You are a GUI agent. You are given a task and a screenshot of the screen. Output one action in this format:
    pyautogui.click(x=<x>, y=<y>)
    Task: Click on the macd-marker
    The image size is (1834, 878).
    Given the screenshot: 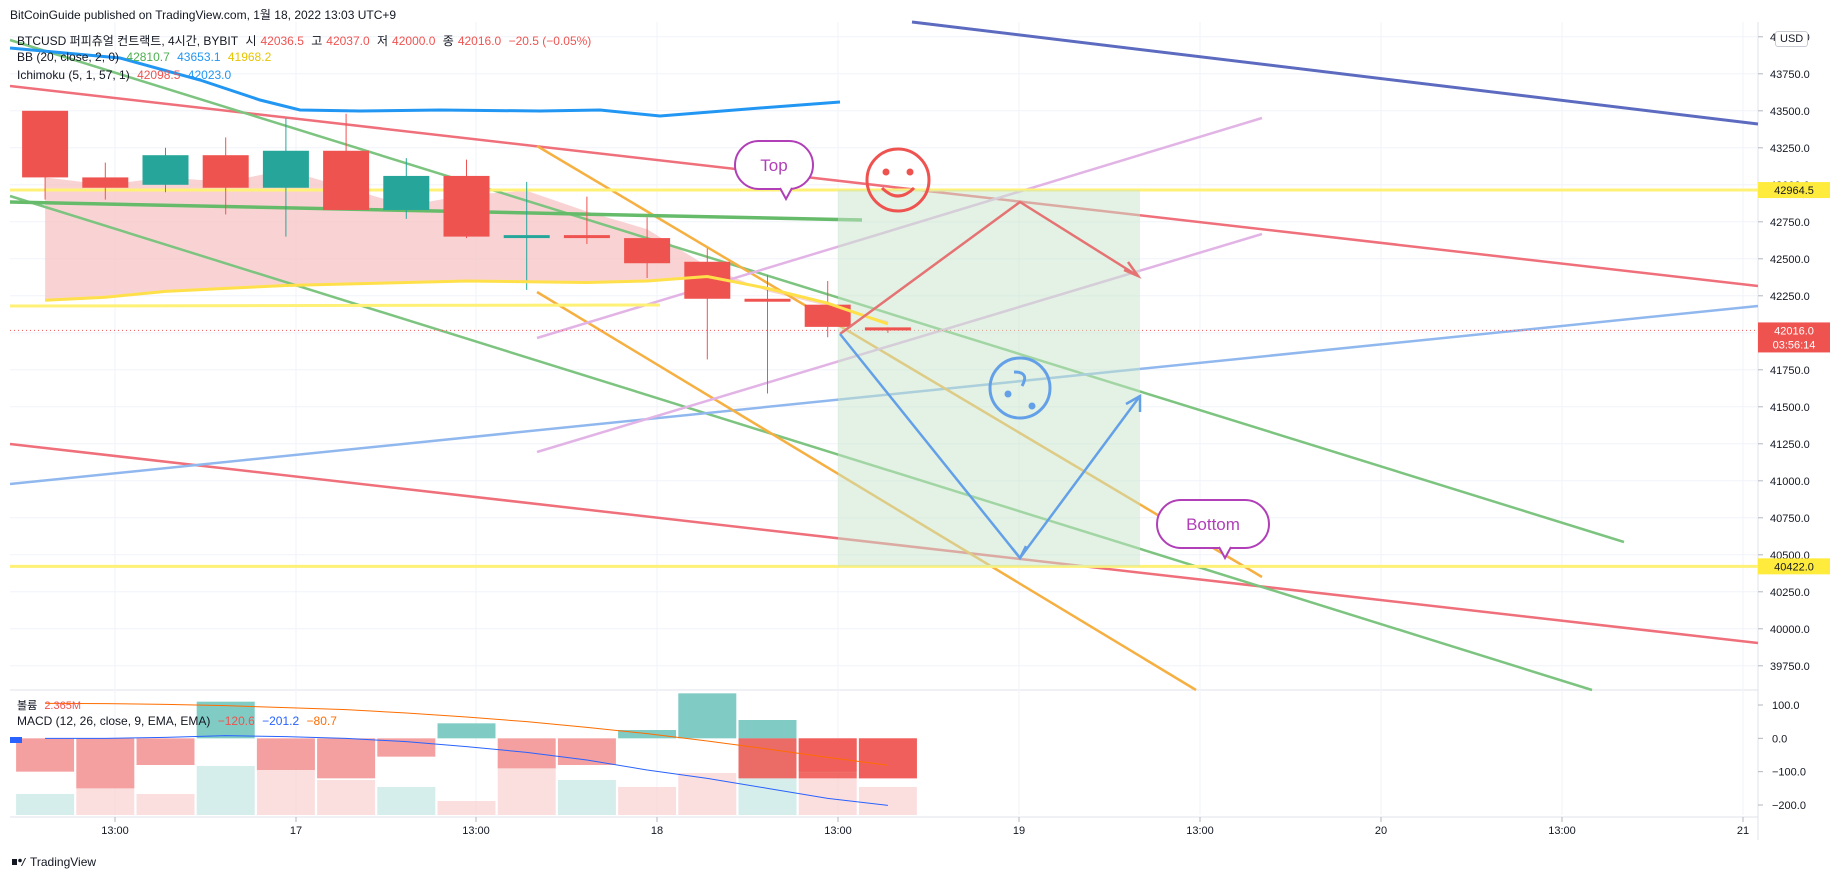 What is the action you would take?
    pyautogui.click(x=16, y=740)
    